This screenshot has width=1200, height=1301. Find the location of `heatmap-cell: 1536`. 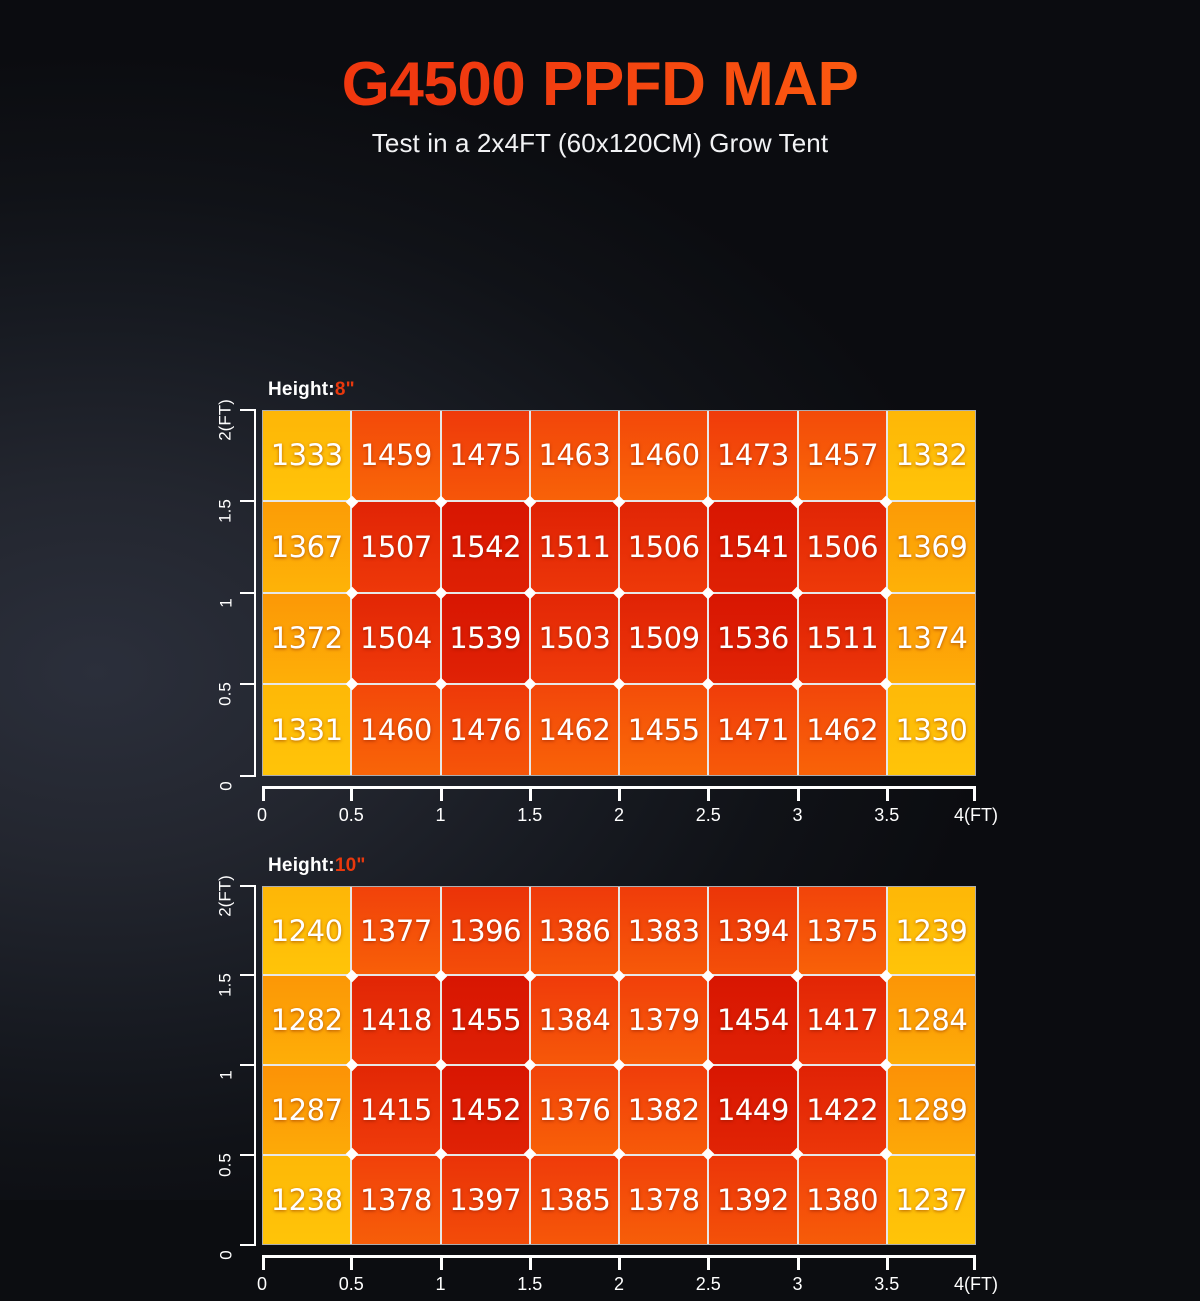

heatmap-cell: 1536 is located at coordinates (753, 638).